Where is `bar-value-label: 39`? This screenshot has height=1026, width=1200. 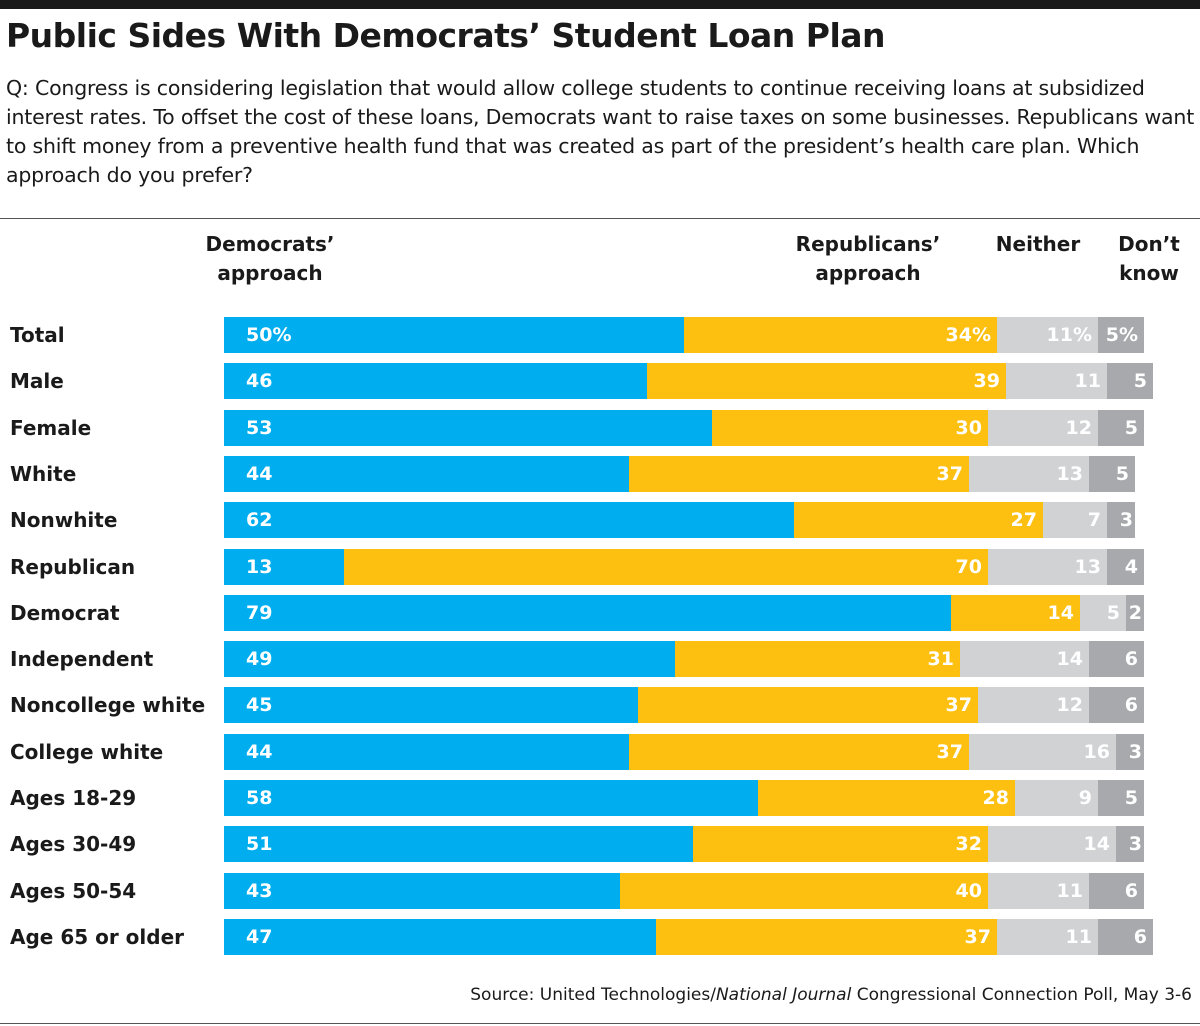 bar-value-label: 39 is located at coordinates (986, 381).